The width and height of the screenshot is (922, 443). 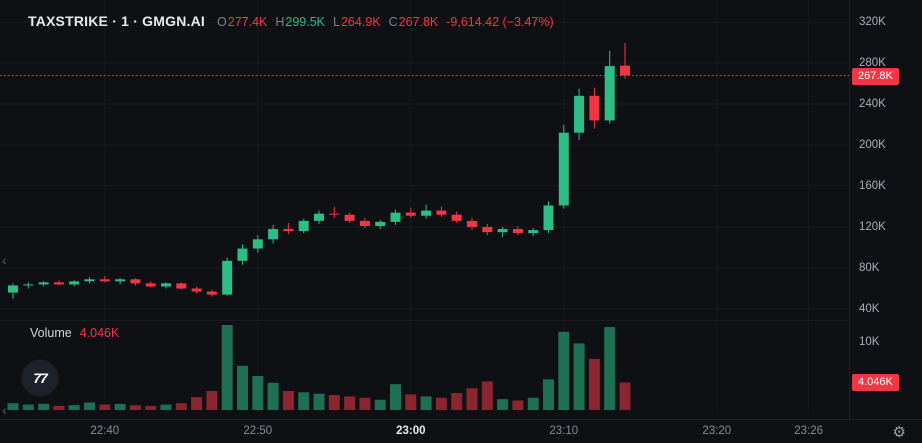 I want to click on current-volume-badge: 4.046K, so click(x=875, y=383).